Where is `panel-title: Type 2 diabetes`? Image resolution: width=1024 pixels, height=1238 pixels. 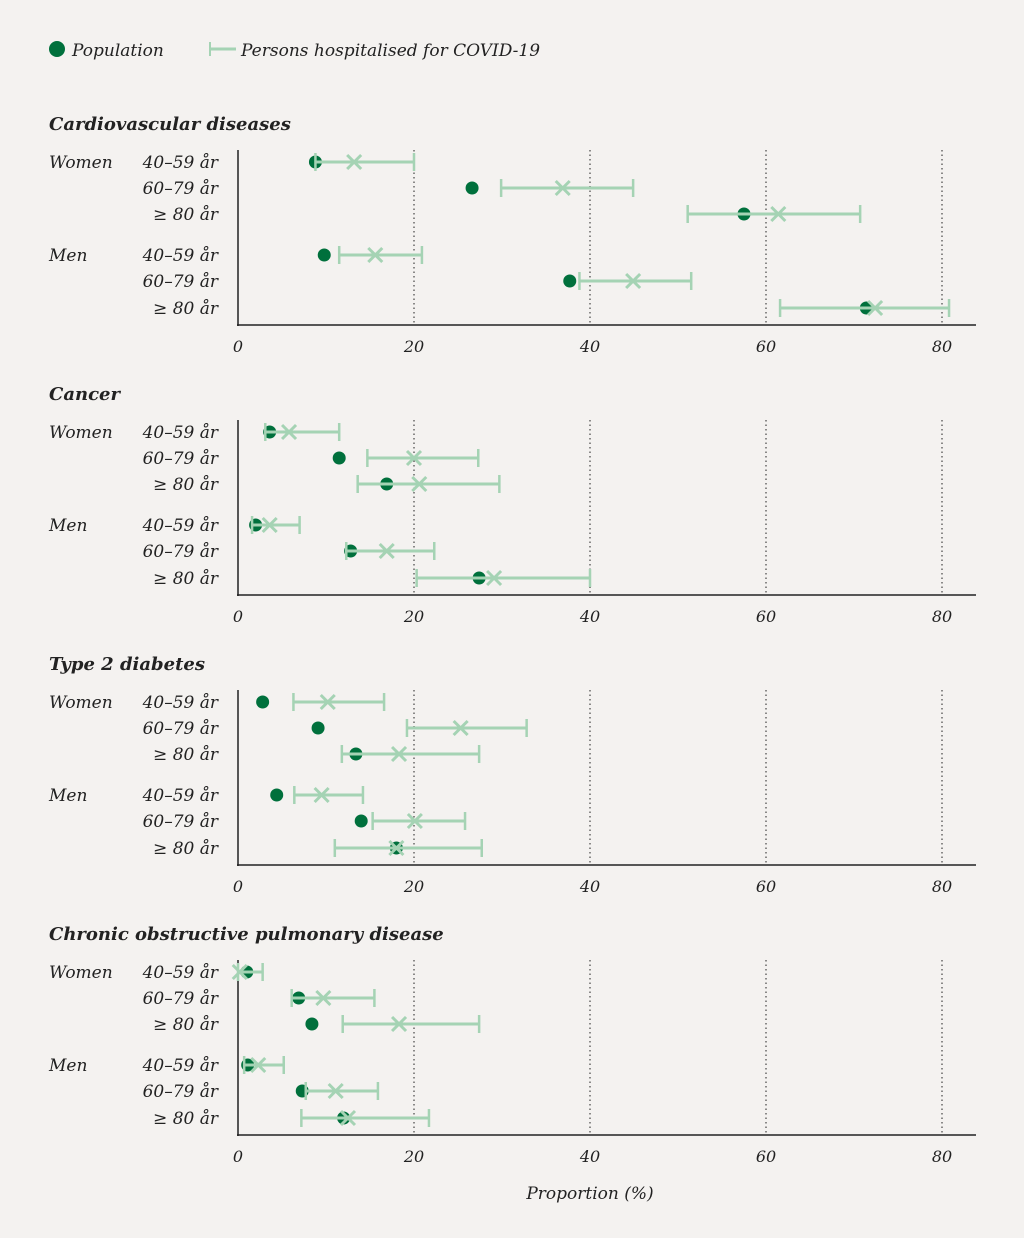
panel-title: Type 2 diabetes is located at coordinates (127, 664).